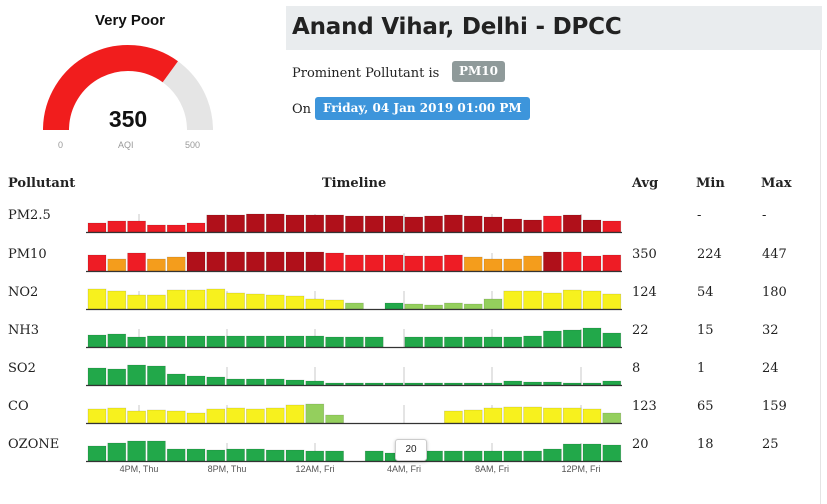 The image size is (827, 504). Describe the element at coordinates (61, 145) in the screenshot. I see `gauge-min-label: 0` at that location.